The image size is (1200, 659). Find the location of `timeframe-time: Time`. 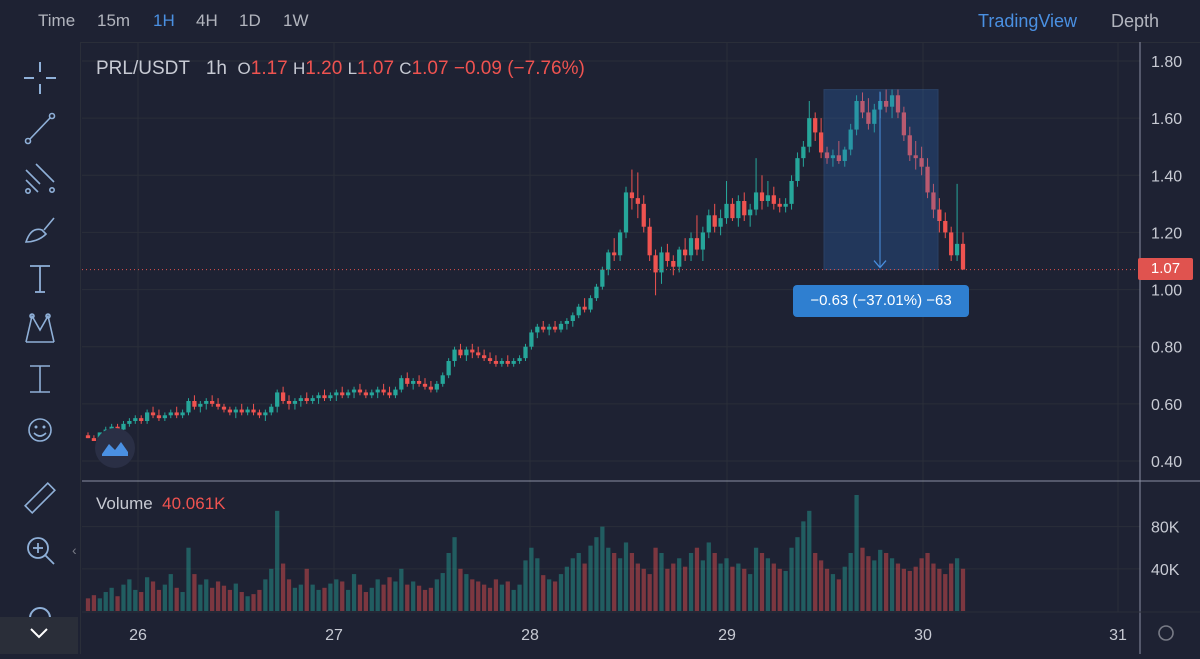

timeframe-time: Time is located at coordinates (57, 20).